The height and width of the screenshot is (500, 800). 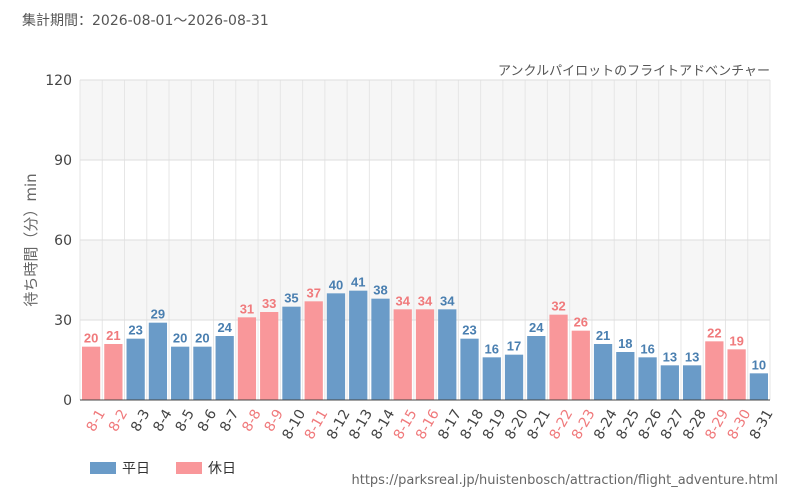 What do you see at coordinates (103, 468) in the screenshot?
I see `legend-swatch-weekday` at bounding box center [103, 468].